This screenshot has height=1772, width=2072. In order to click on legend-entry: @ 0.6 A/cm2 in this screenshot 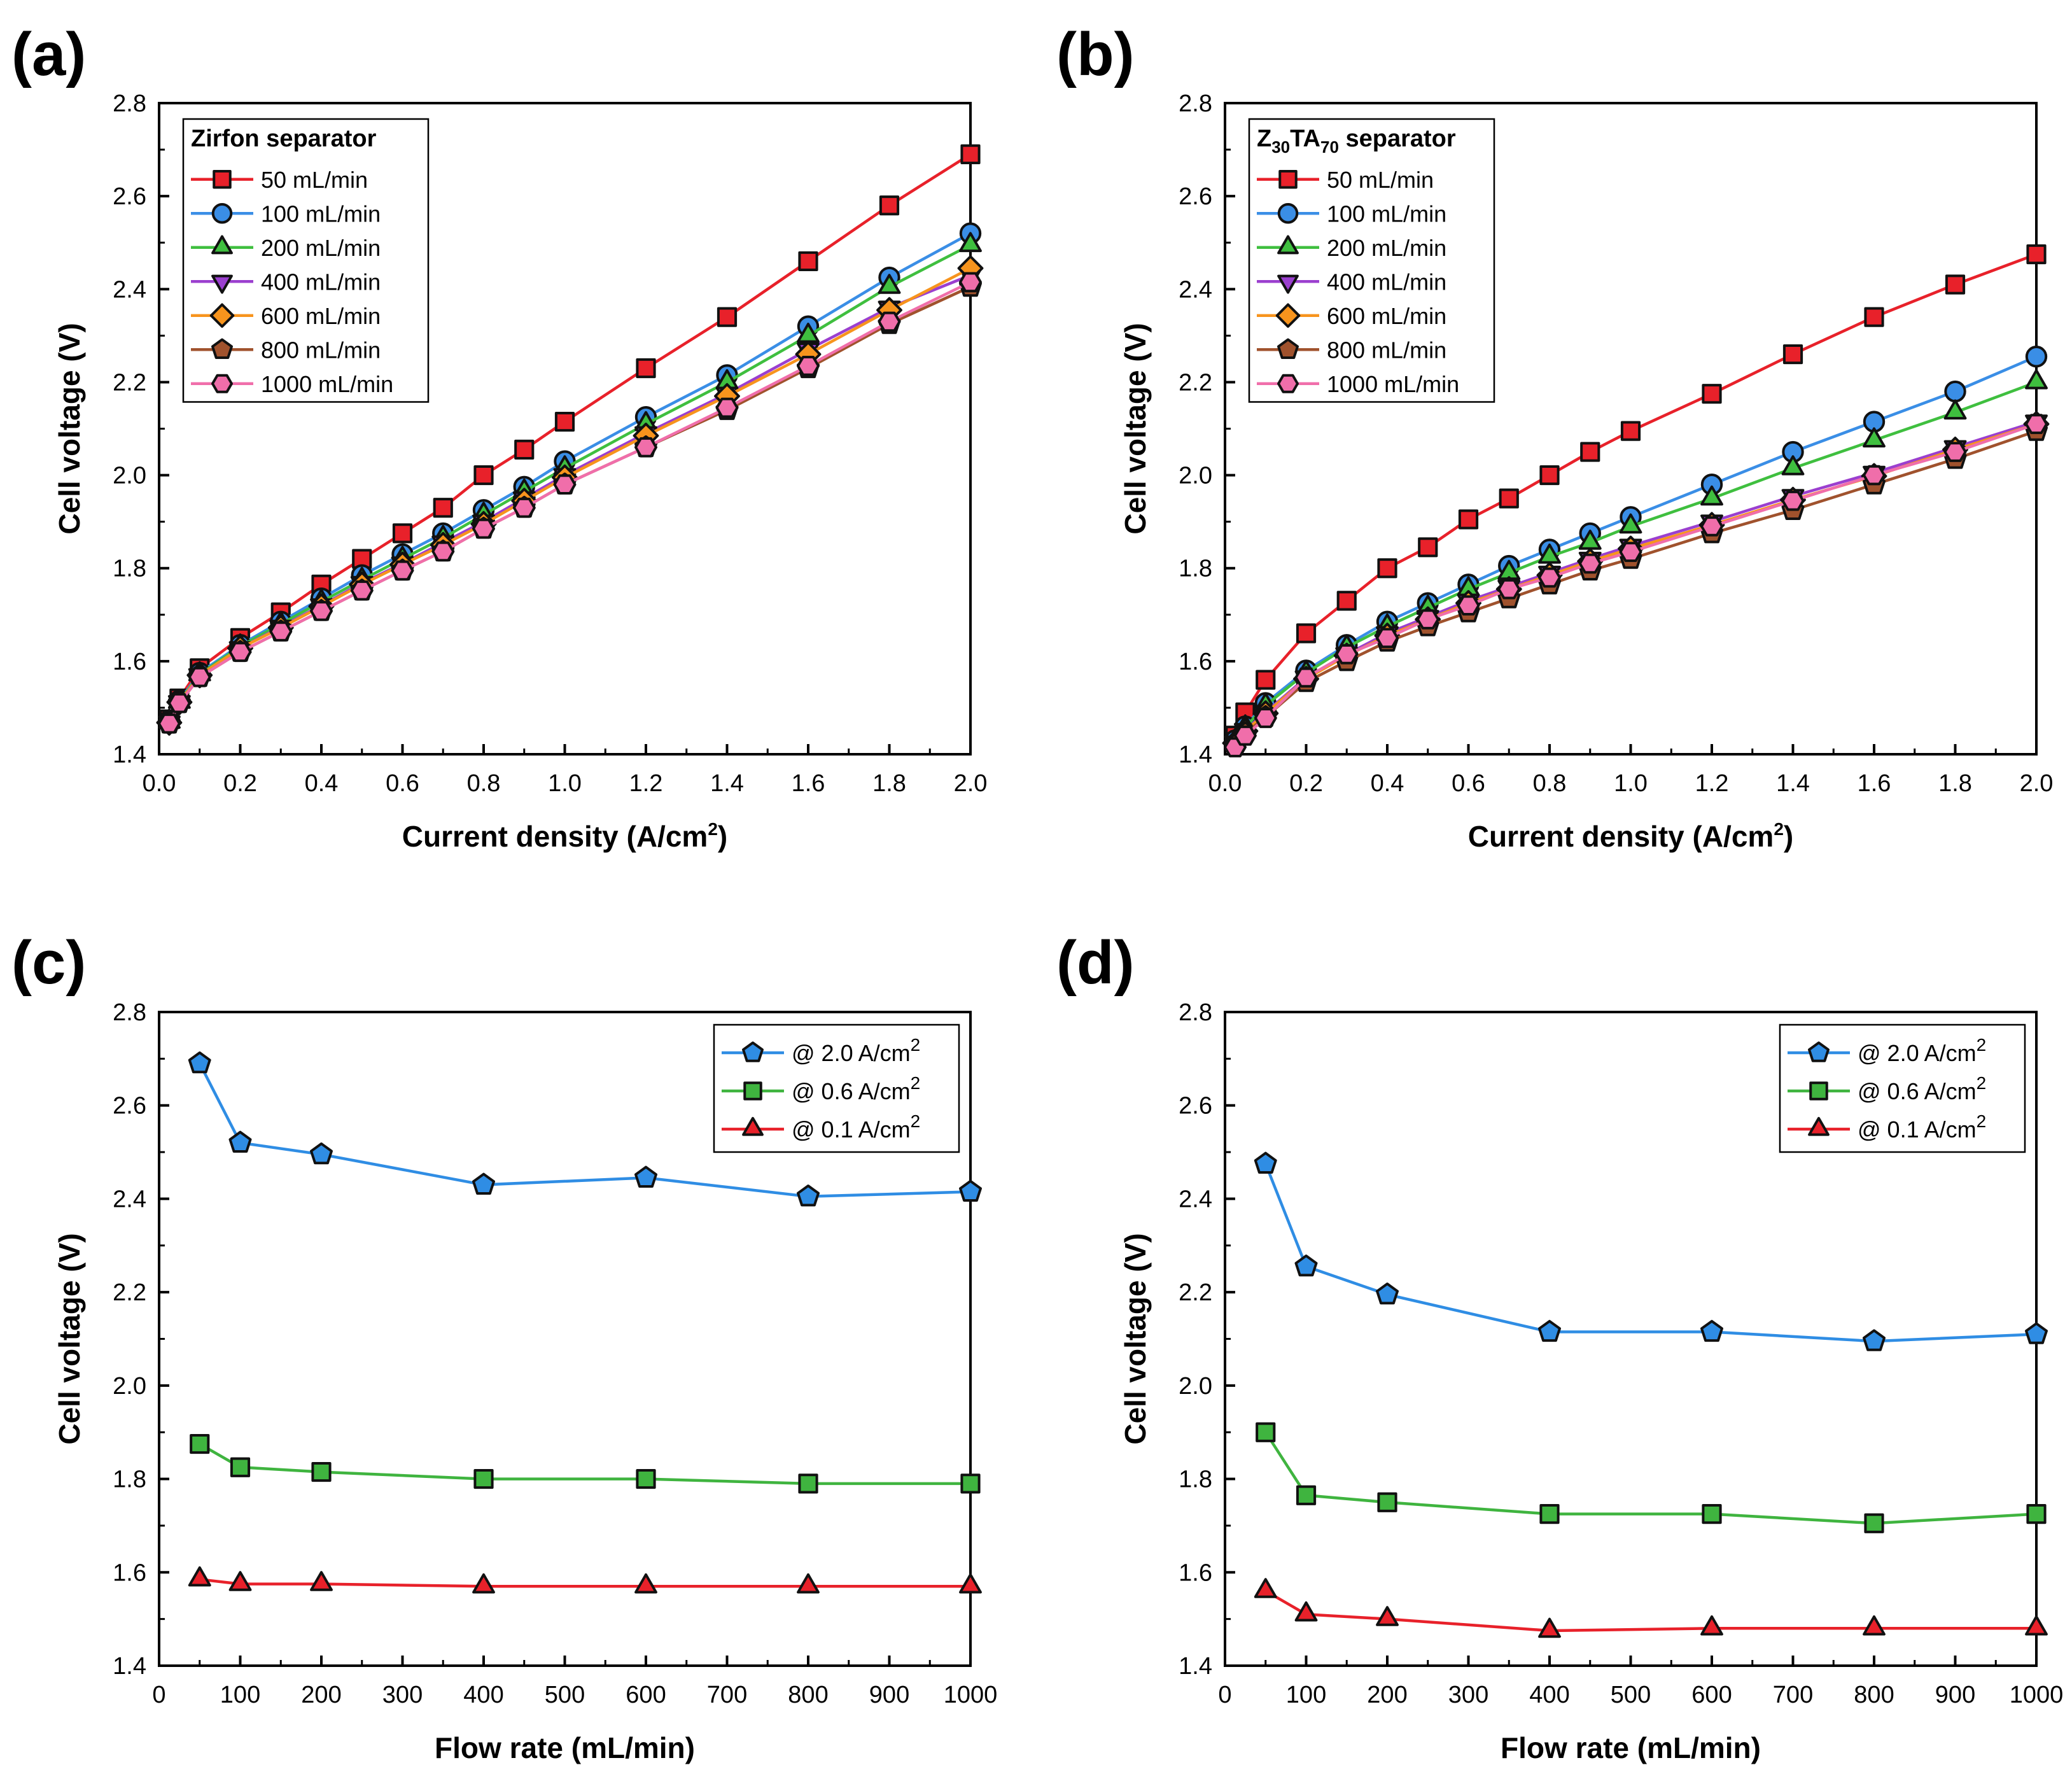, I will do `click(1887, 1088)`.